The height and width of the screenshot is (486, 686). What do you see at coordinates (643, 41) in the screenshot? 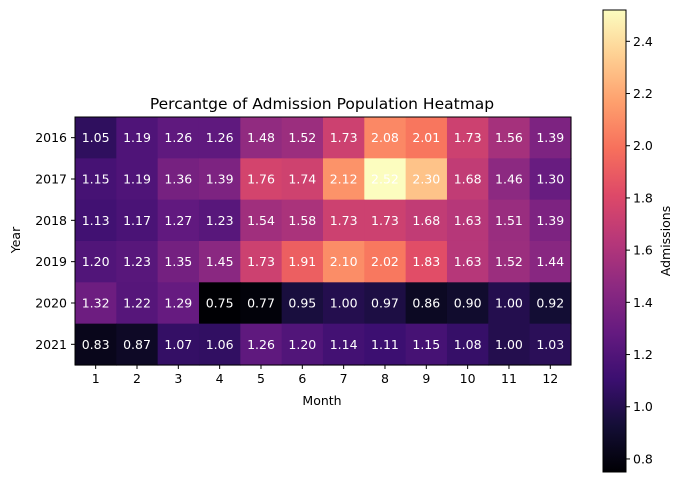
I see `colorbar-tick-label: 2.4` at bounding box center [643, 41].